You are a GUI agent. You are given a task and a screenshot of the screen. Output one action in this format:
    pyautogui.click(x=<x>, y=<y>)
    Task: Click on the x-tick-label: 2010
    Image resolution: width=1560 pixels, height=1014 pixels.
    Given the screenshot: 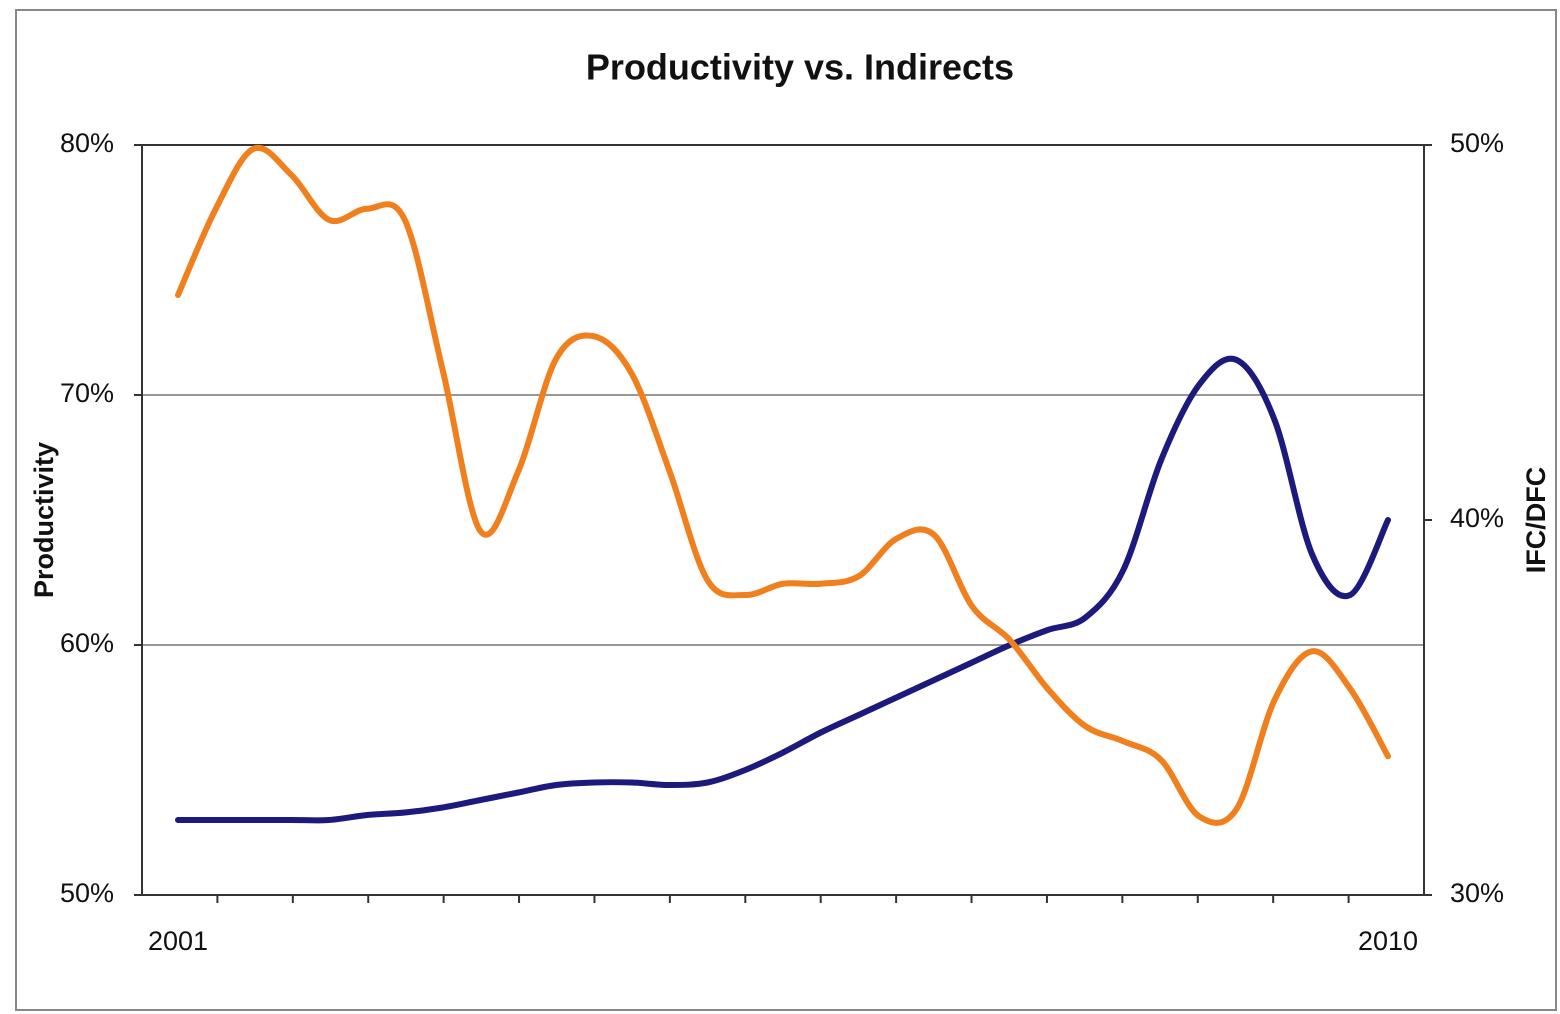 What is the action you would take?
    pyautogui.click(x=1388, y=941)
    